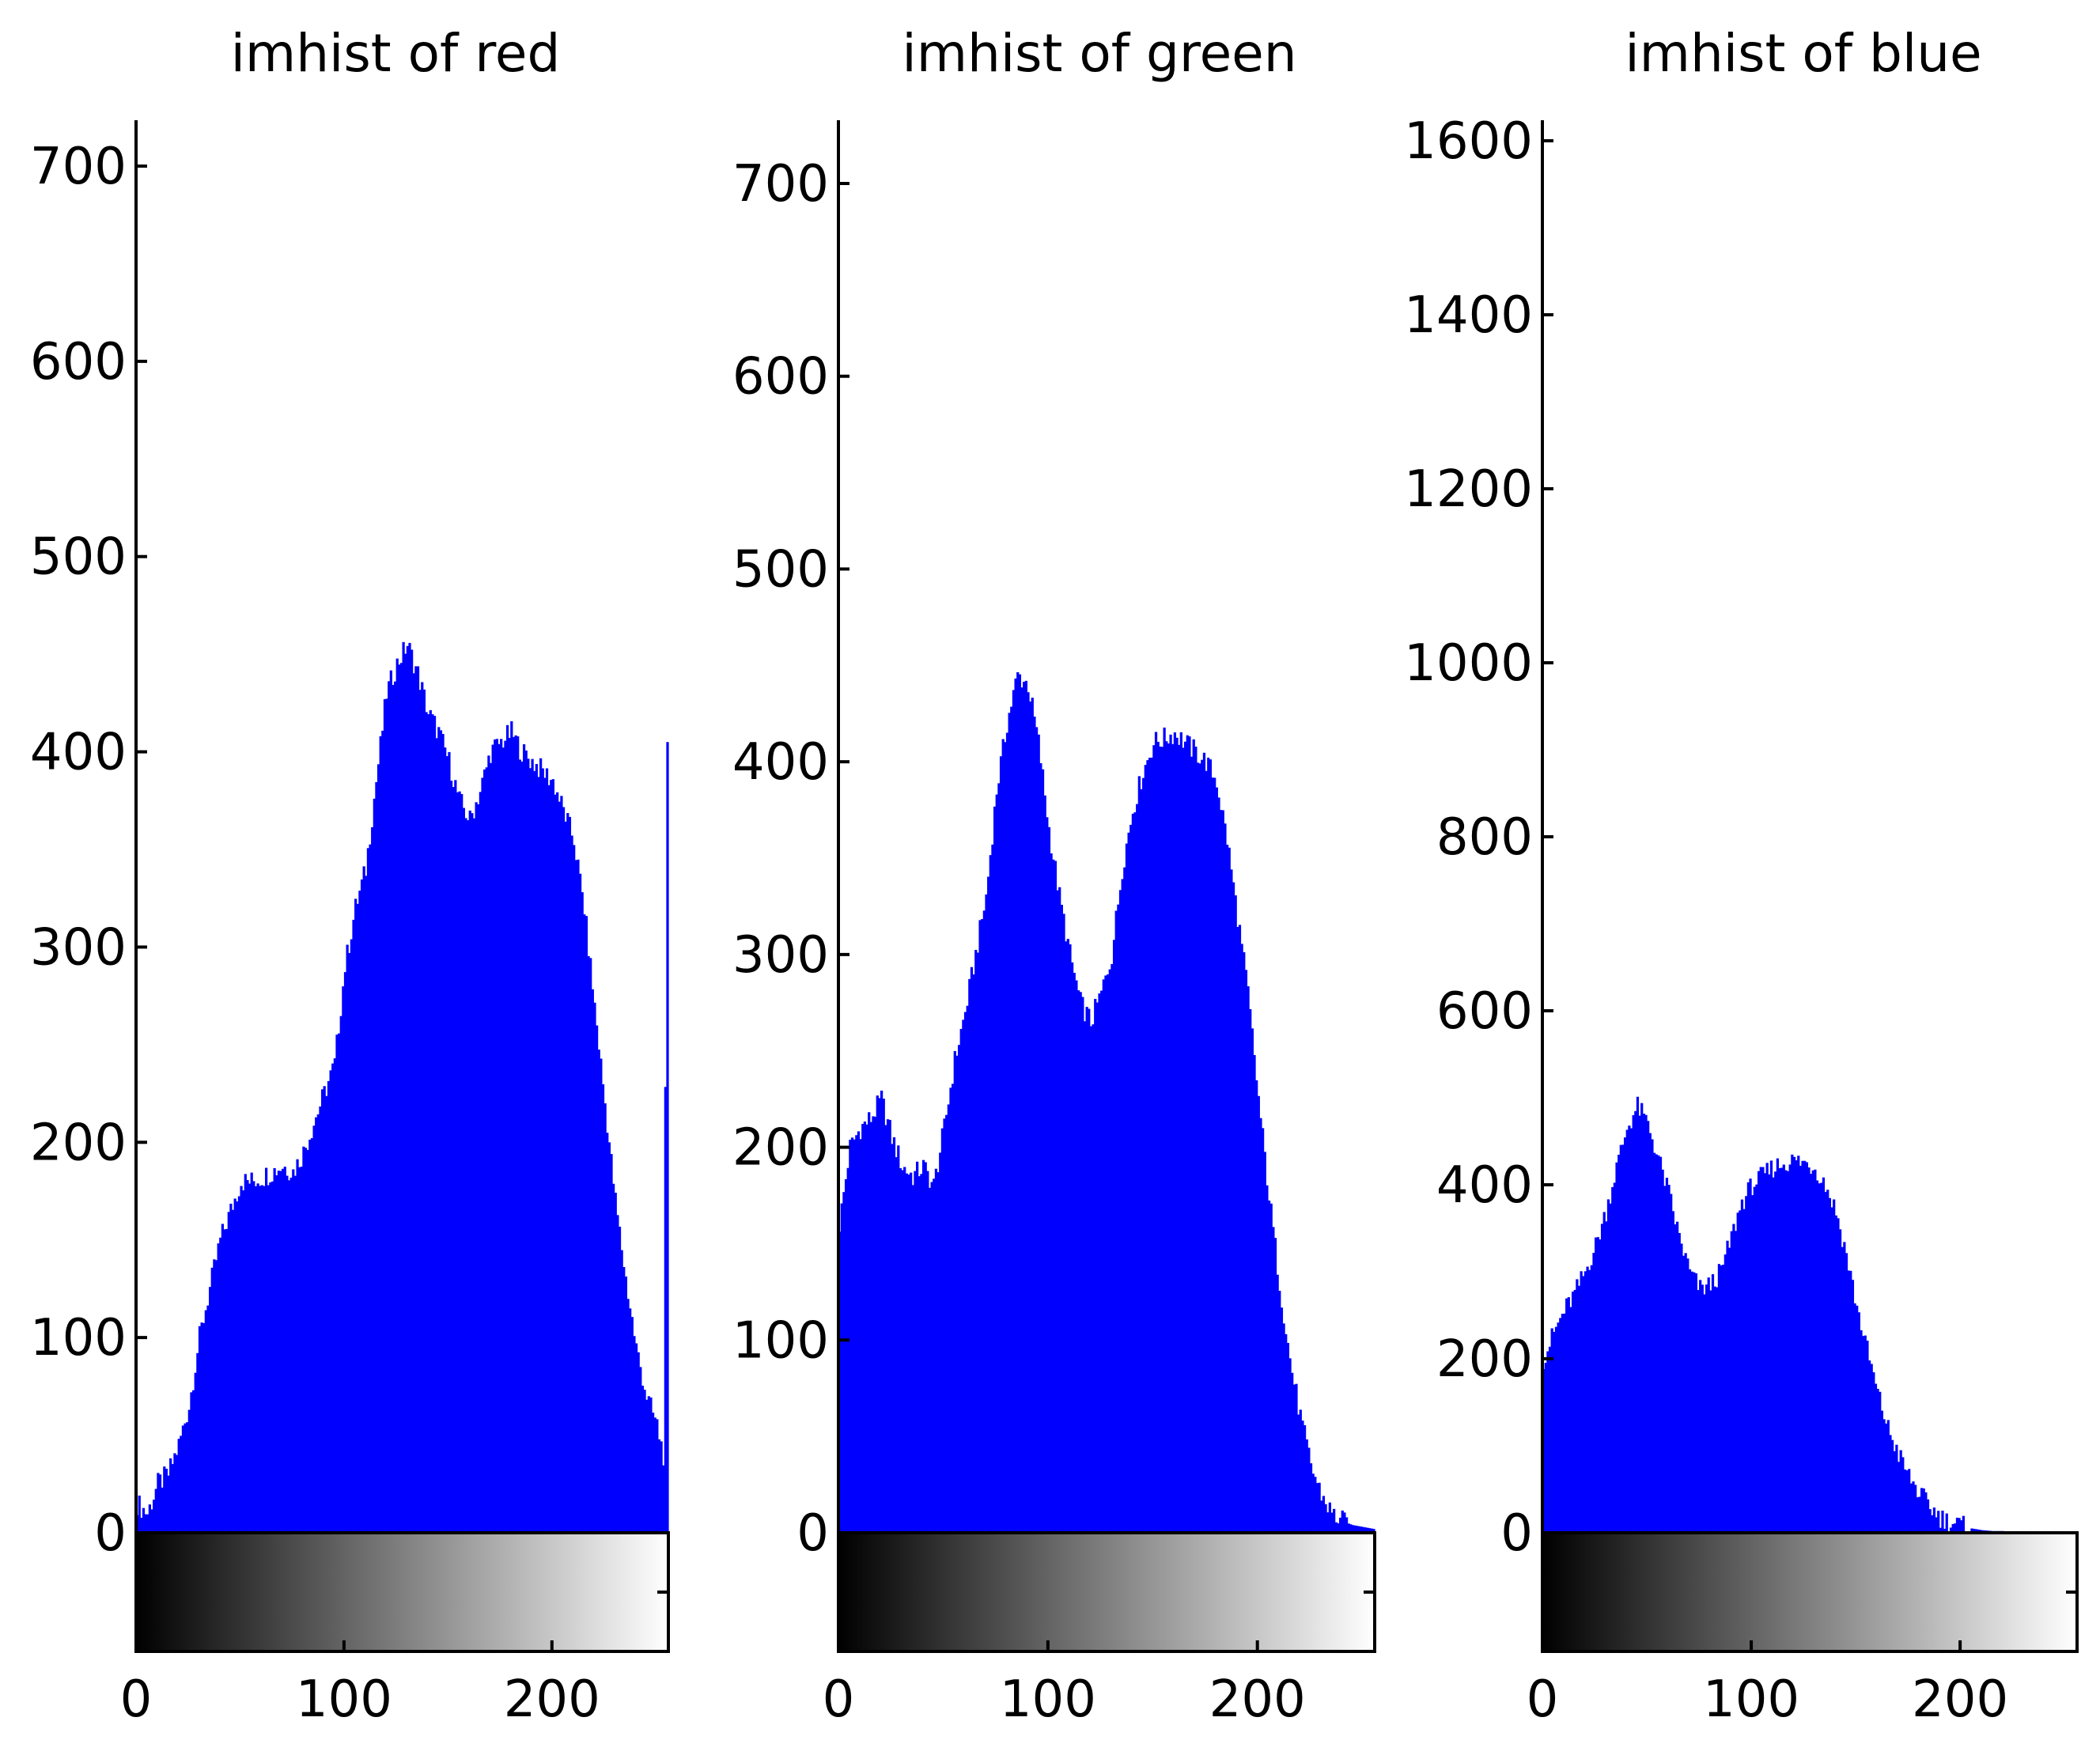 The width and height of the screenshot is (2100, 1740). What do you see at coordinates (780, 569) in the screenshot?
I see `y-tick-label: 500` at bounding box center [780, 569].